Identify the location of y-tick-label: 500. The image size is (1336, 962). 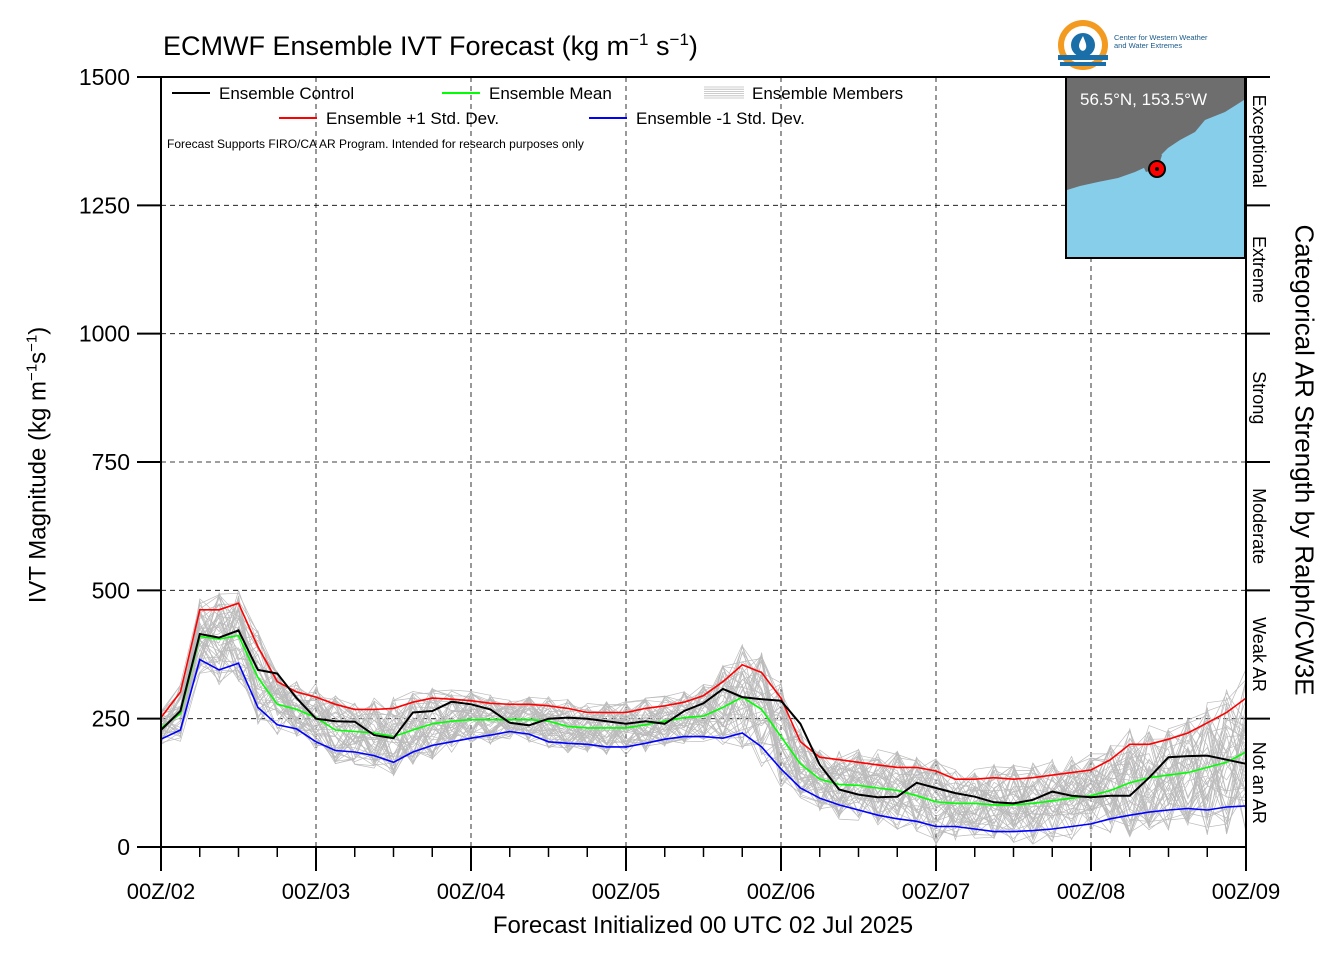
(111, 590).